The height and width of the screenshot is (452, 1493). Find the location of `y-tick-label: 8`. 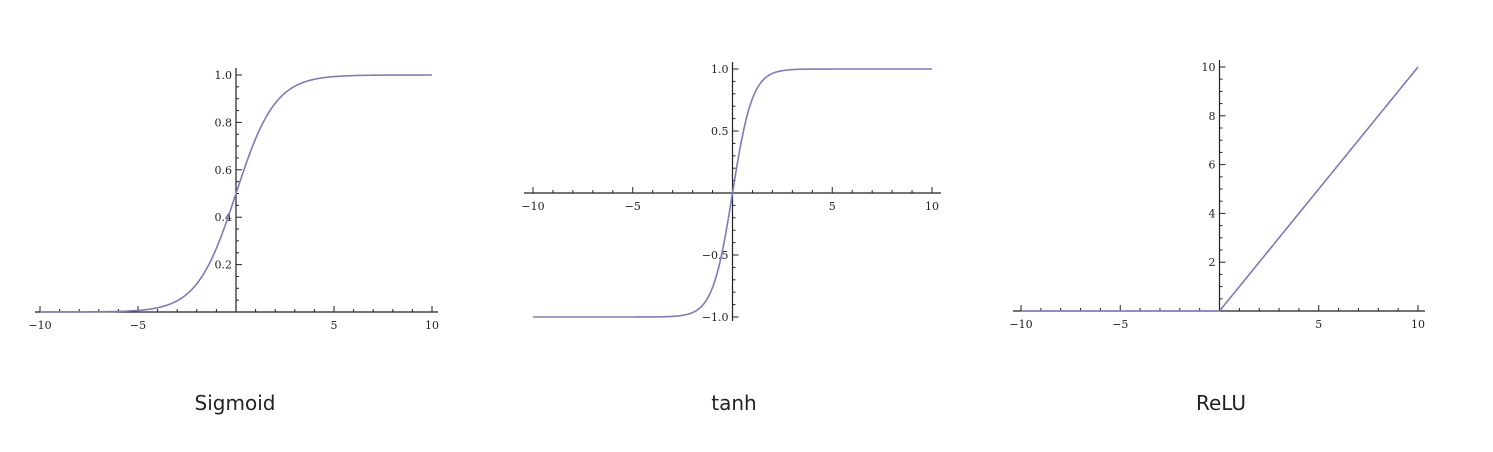

y-tick-label: 8 is located at coordinates (1212, 116).